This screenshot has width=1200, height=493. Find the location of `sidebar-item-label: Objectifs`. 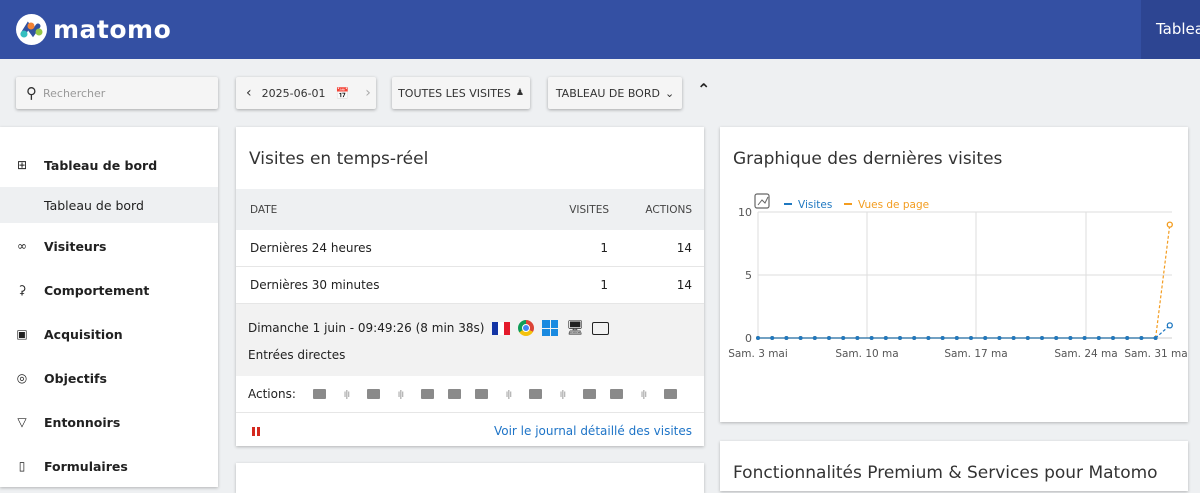

sidebar-item-label: Objectifs is located at coordinates (75, 378).